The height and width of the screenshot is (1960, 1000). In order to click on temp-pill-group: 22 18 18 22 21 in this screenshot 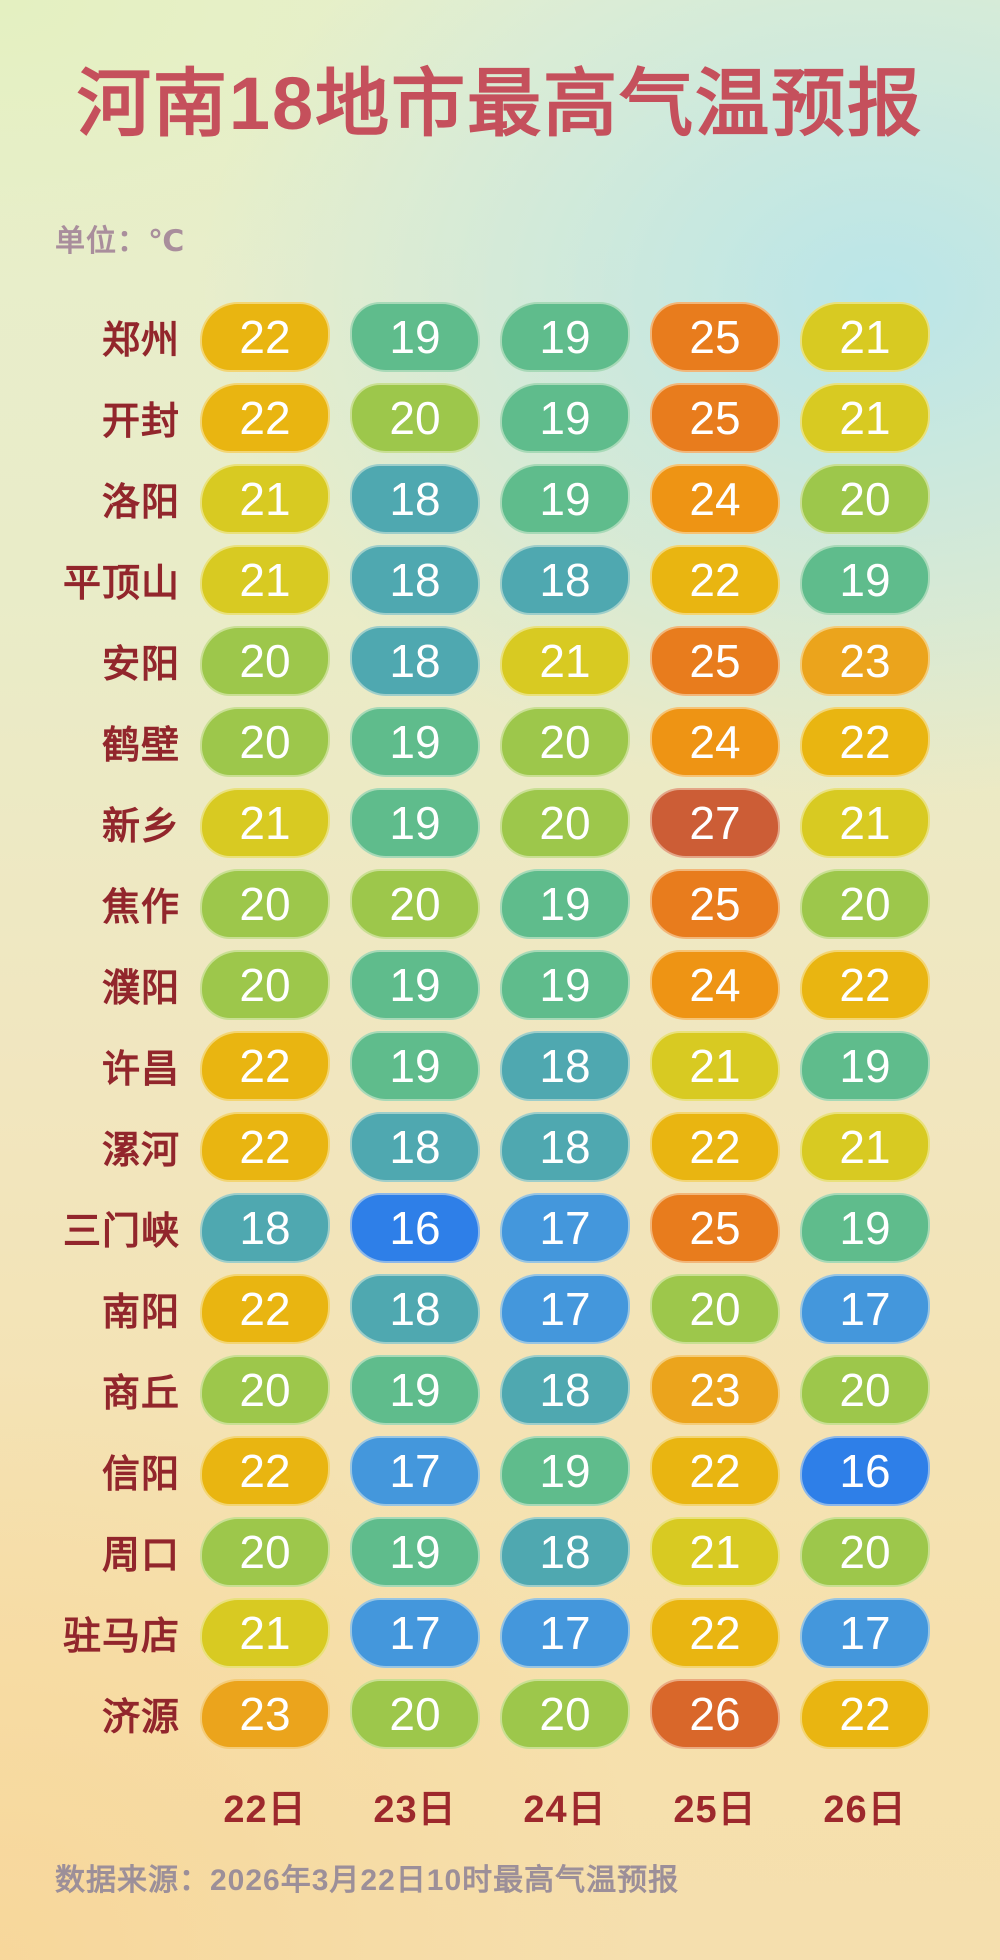, I will do `click(565, 1146)`.